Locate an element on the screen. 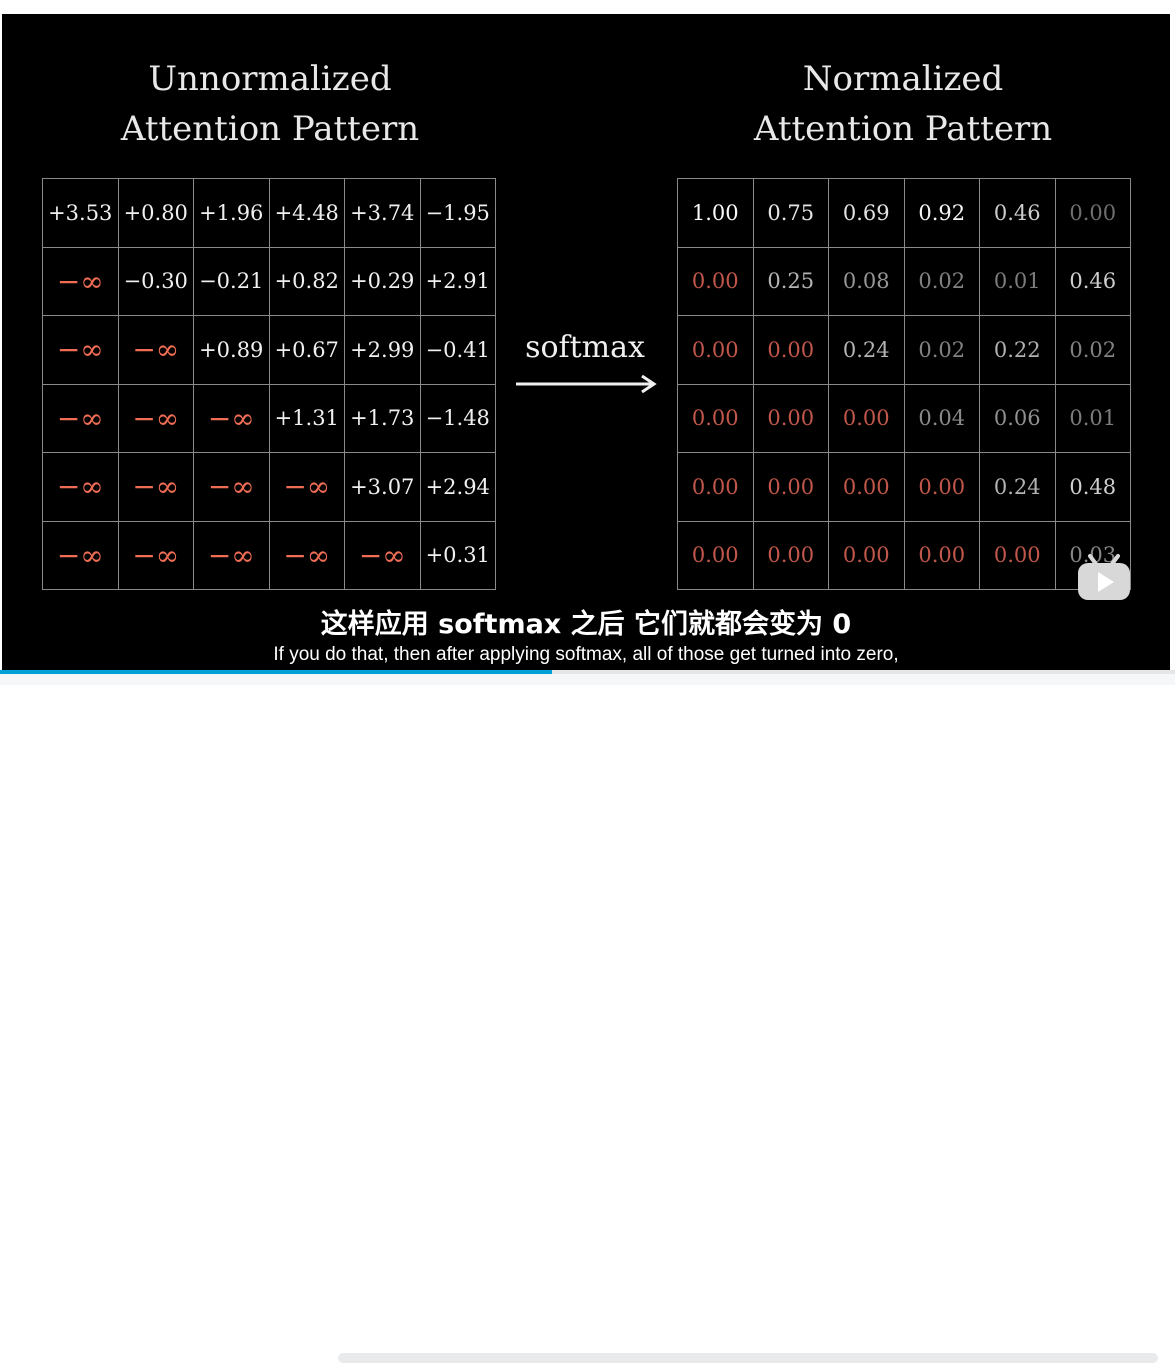 Image resolution: width=1175 pixels, height=1363 pixels. left-matrix-title: Unnormalized Attention Pattern is located at coordinates (270, 104).